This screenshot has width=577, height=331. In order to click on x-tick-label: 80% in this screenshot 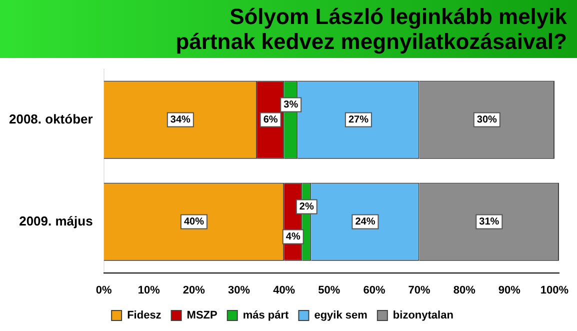, I will do `click(464, 290)`.